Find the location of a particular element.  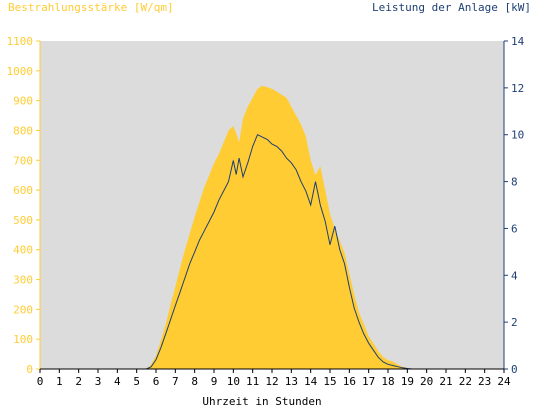

x-tick-label: 16 is located at coordinates (349, 381).